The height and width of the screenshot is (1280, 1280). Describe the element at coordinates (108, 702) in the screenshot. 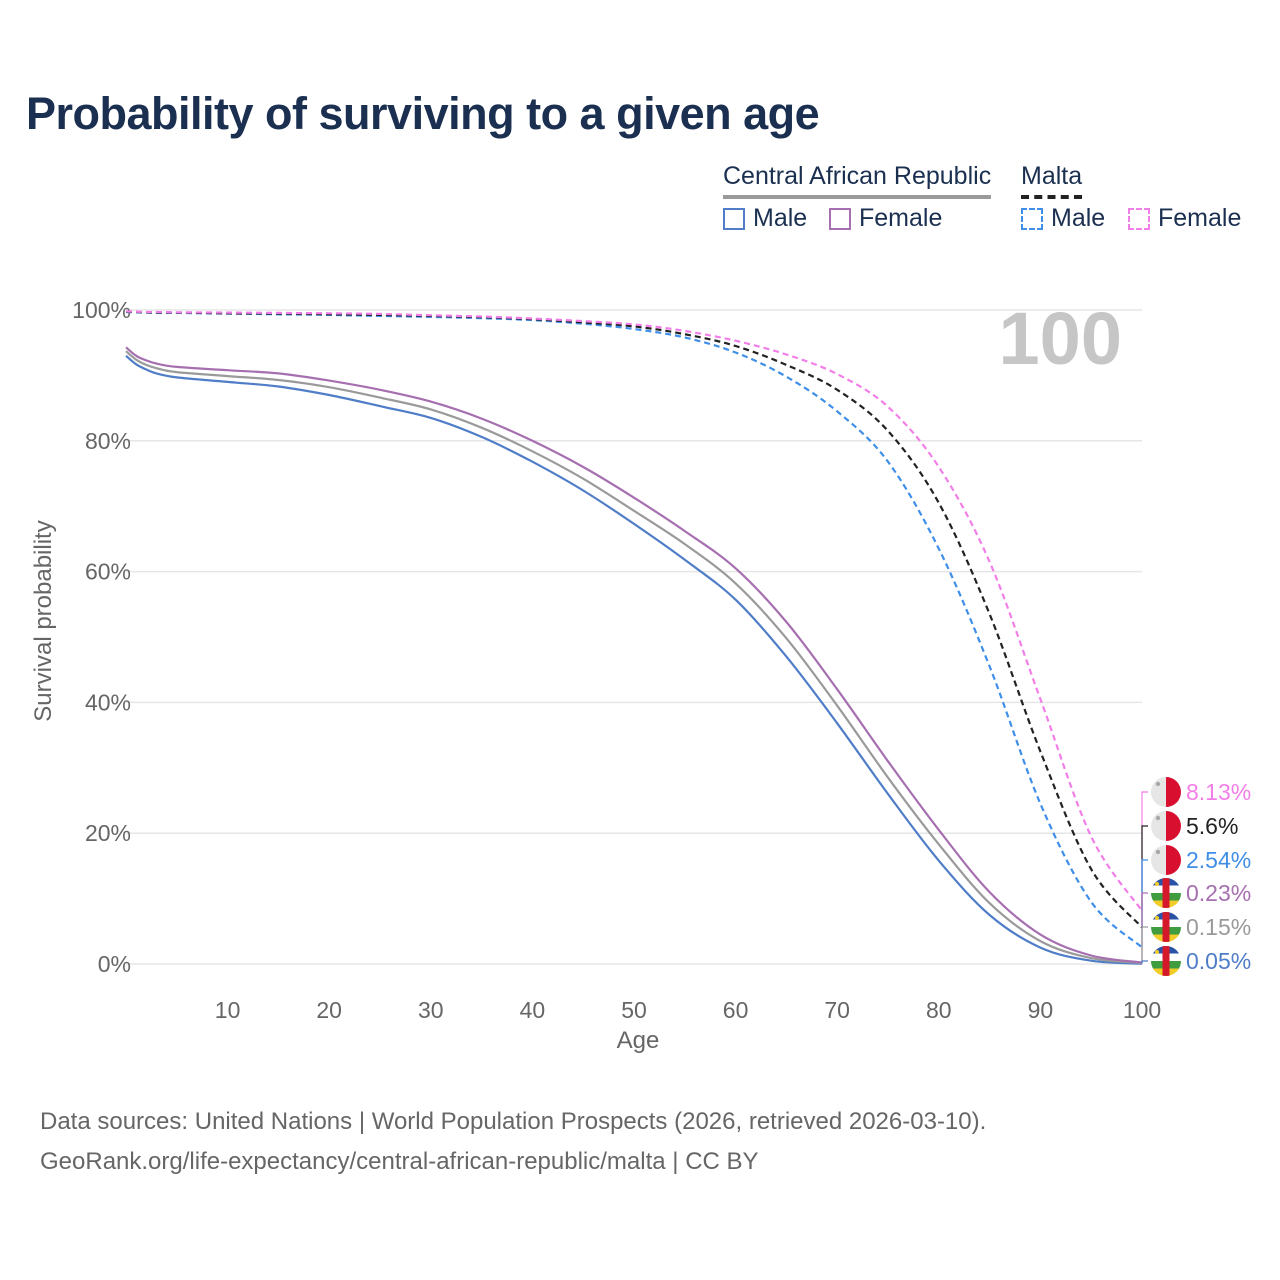

I see `y-tick-label: 40%` at that location.